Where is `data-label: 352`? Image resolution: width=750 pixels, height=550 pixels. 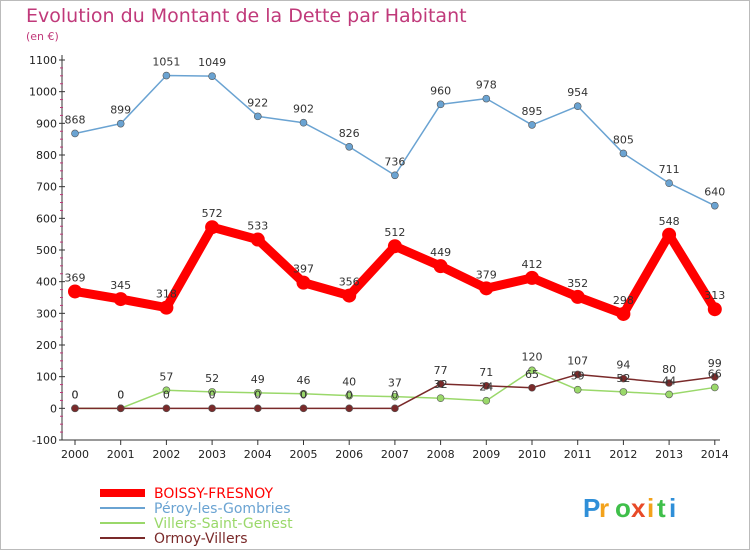 data-label: 352 is located at coordinates (577, 283).